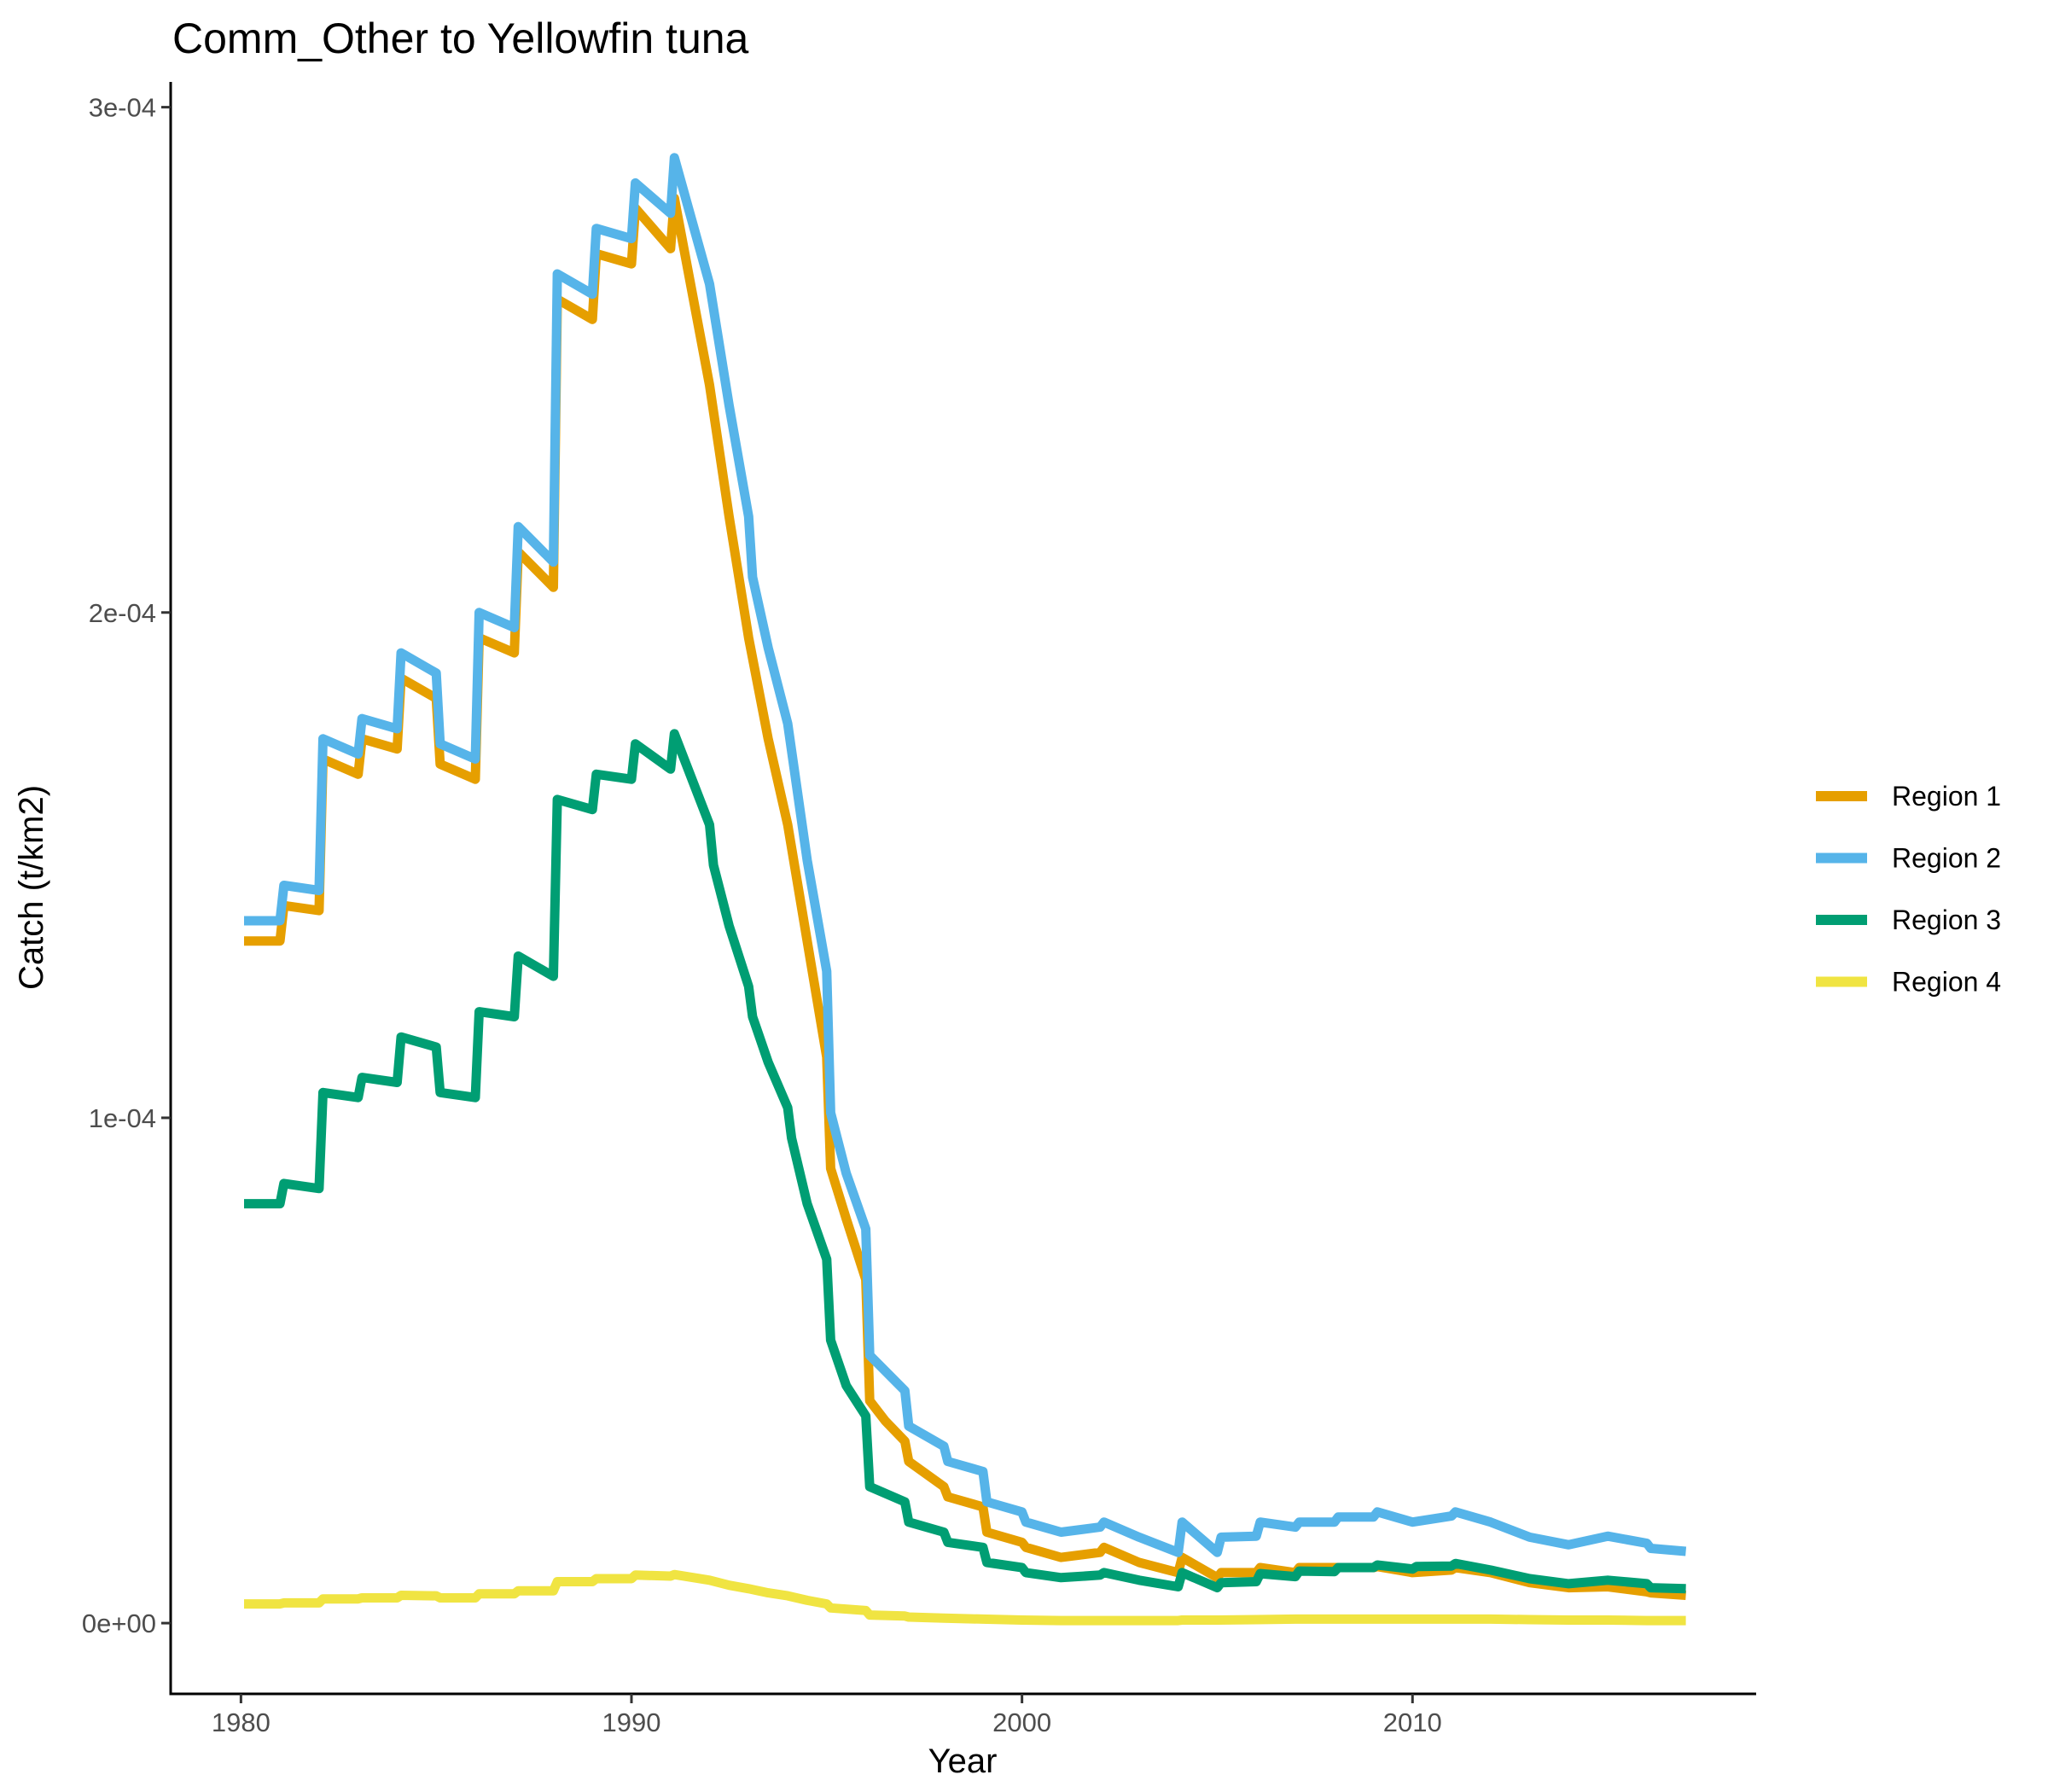 This screenshot has height=1792, width=2048. What do you see at coordinates (461, 38) in the screenshot?
I see `chart-title: Comm_Other to Yellowfin tuna` at bounding box center [461, 38].